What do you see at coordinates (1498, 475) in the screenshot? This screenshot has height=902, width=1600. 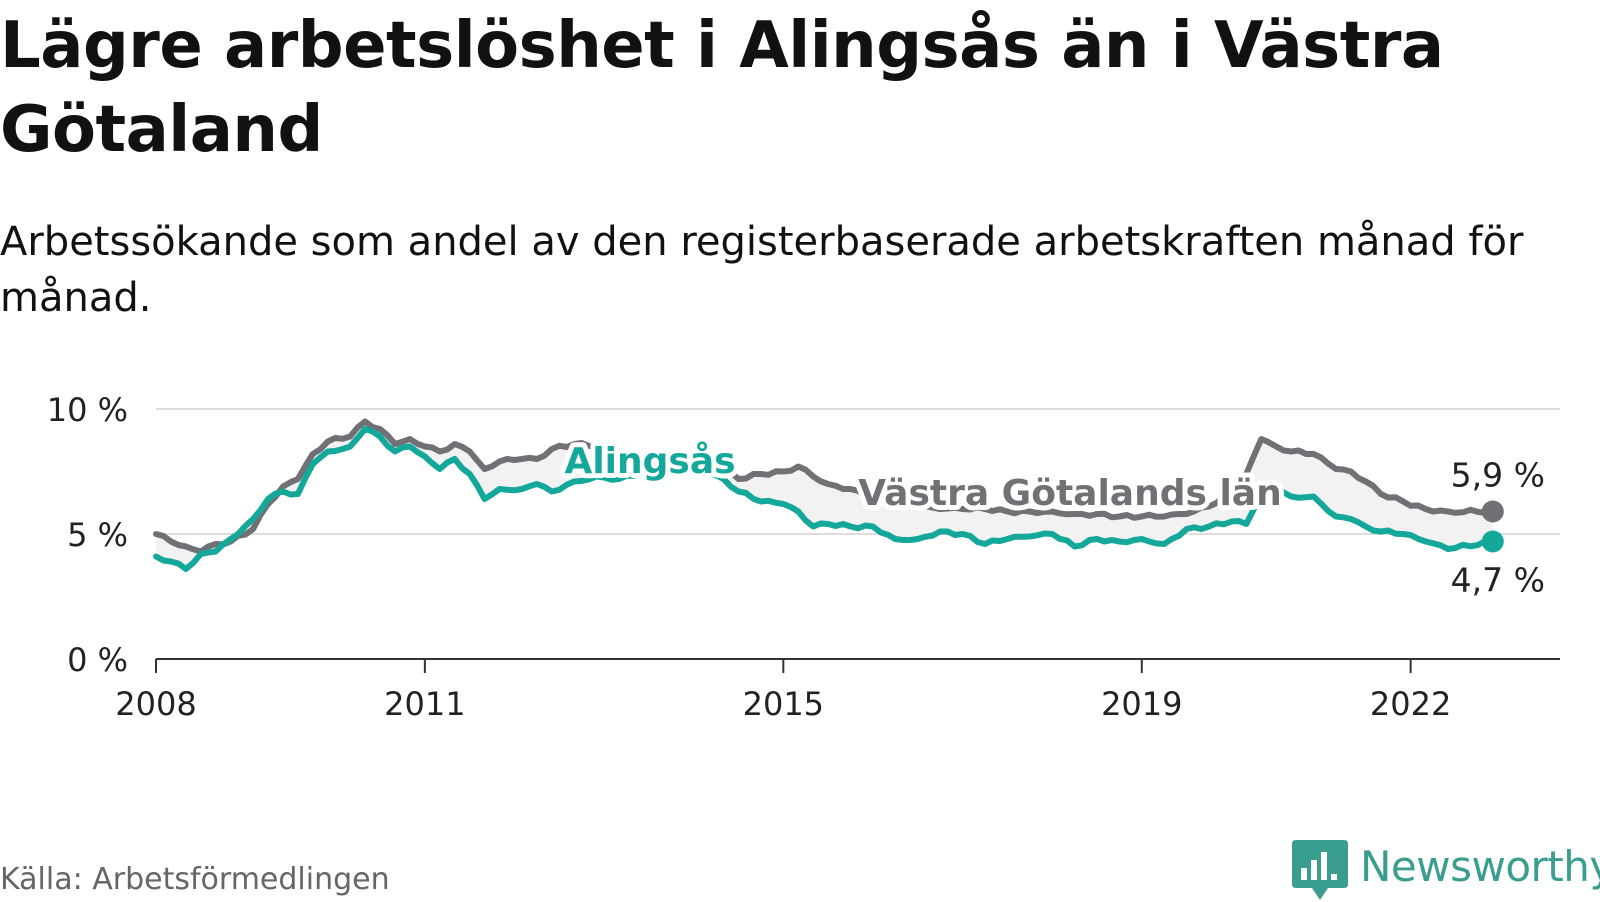 I see `end-label-vastra: 5,9 %` at bounding box center [1498, 475].